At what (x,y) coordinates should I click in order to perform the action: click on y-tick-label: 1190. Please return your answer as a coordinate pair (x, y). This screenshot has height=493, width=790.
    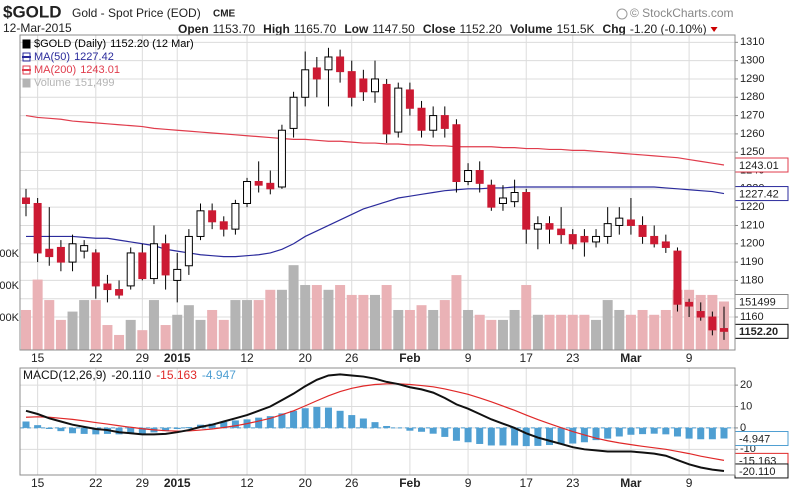
    Looking at the image, I should click on (752, 262).